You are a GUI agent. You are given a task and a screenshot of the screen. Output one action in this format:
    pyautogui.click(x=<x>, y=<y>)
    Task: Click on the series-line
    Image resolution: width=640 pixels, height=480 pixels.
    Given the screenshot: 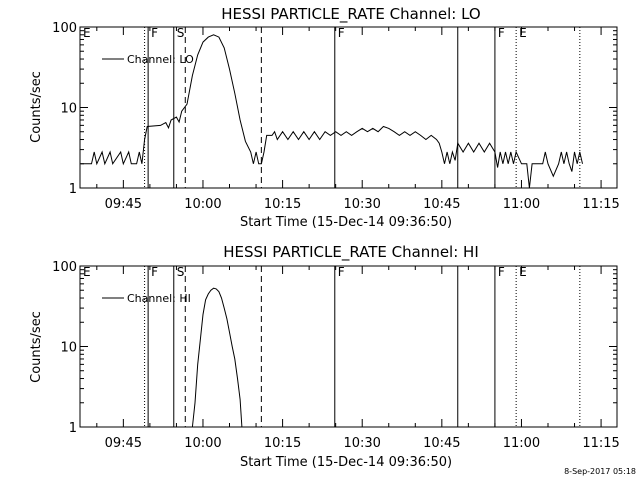 What is the action you would take?
    pyautogui.click(x=217, y=357)
    